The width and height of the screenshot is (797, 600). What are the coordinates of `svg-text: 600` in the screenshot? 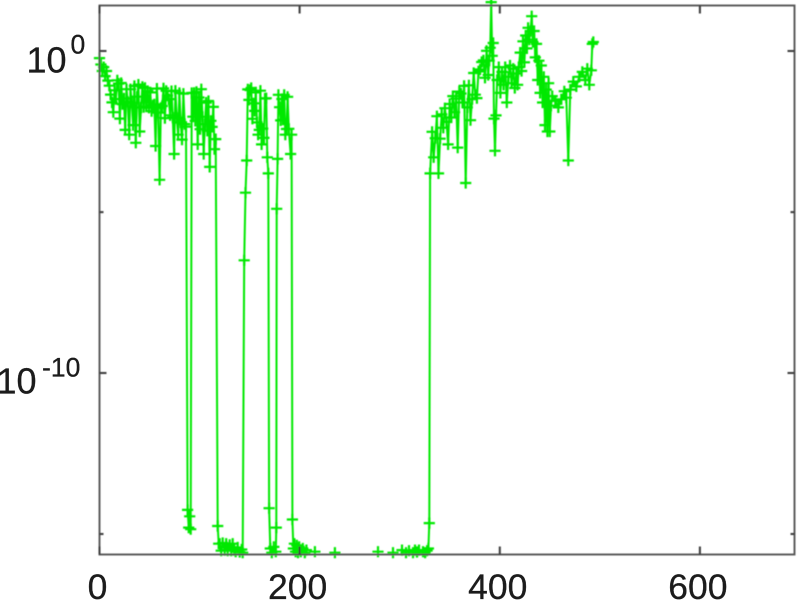 It's located at (697, 583).